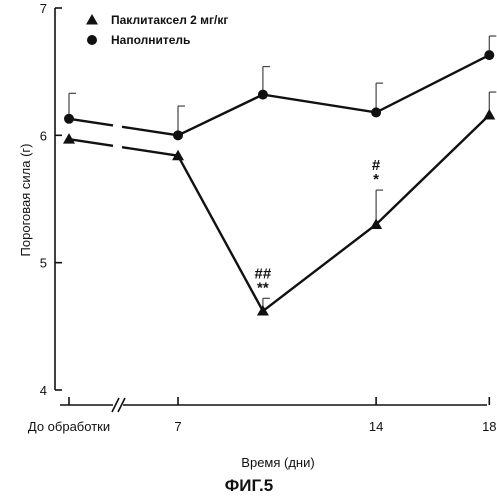  I want to click on legend-label: Паклитаксел 2 мг/кг, so click(169, 20).